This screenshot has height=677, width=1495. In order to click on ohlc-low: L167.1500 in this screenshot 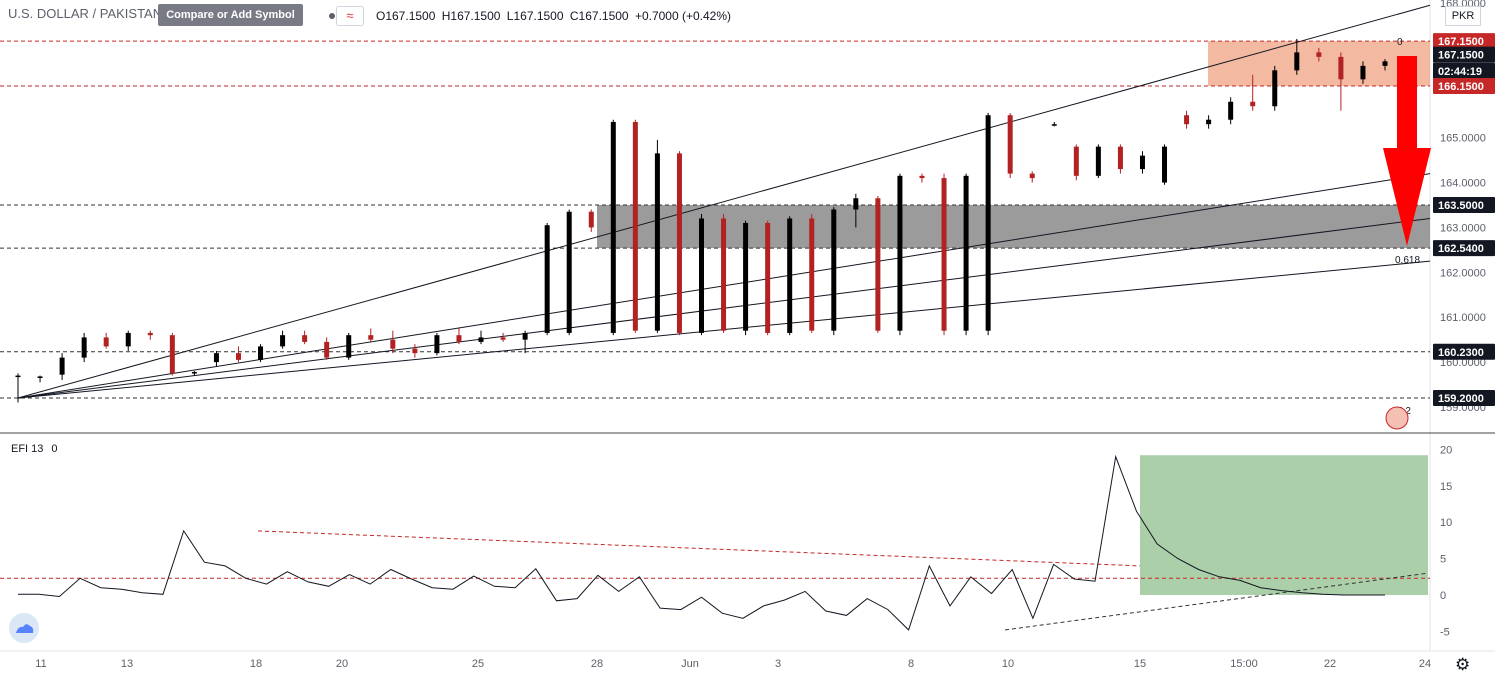, I will do `click(535, 16)`.